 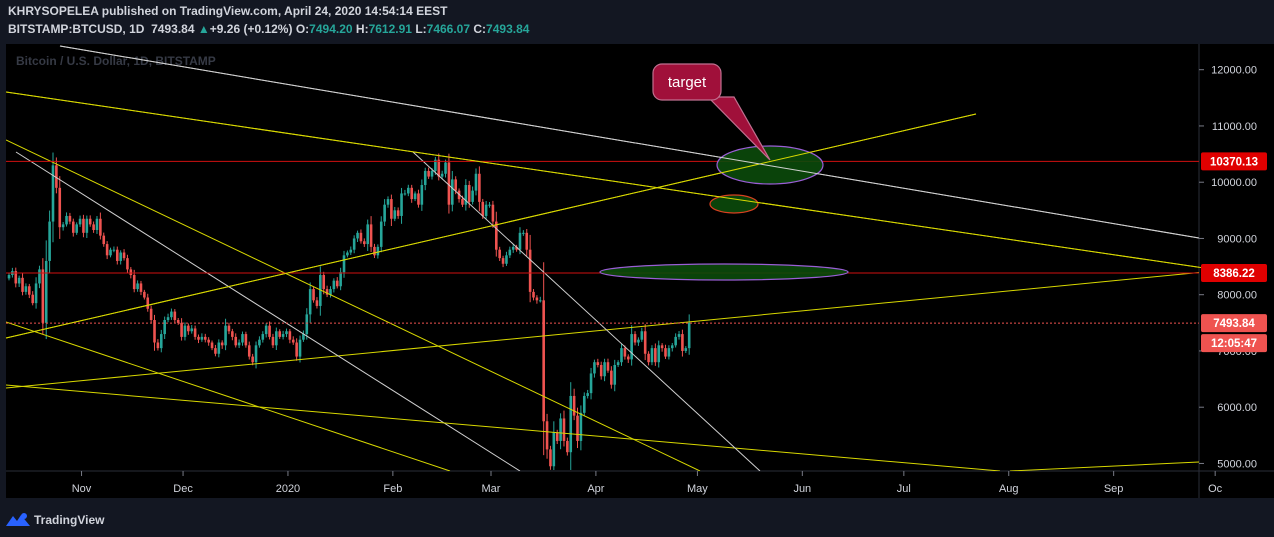 I want to click on callout-text: target, so click(x=687, y=82).